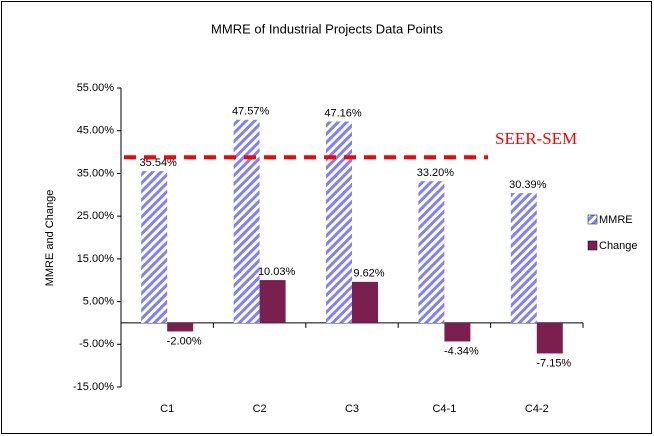 This screenshot has width=654, height=436. Describe the element at coordinates (251, 112) in the screenshot. I see `value-label: 47.57%` at that location.